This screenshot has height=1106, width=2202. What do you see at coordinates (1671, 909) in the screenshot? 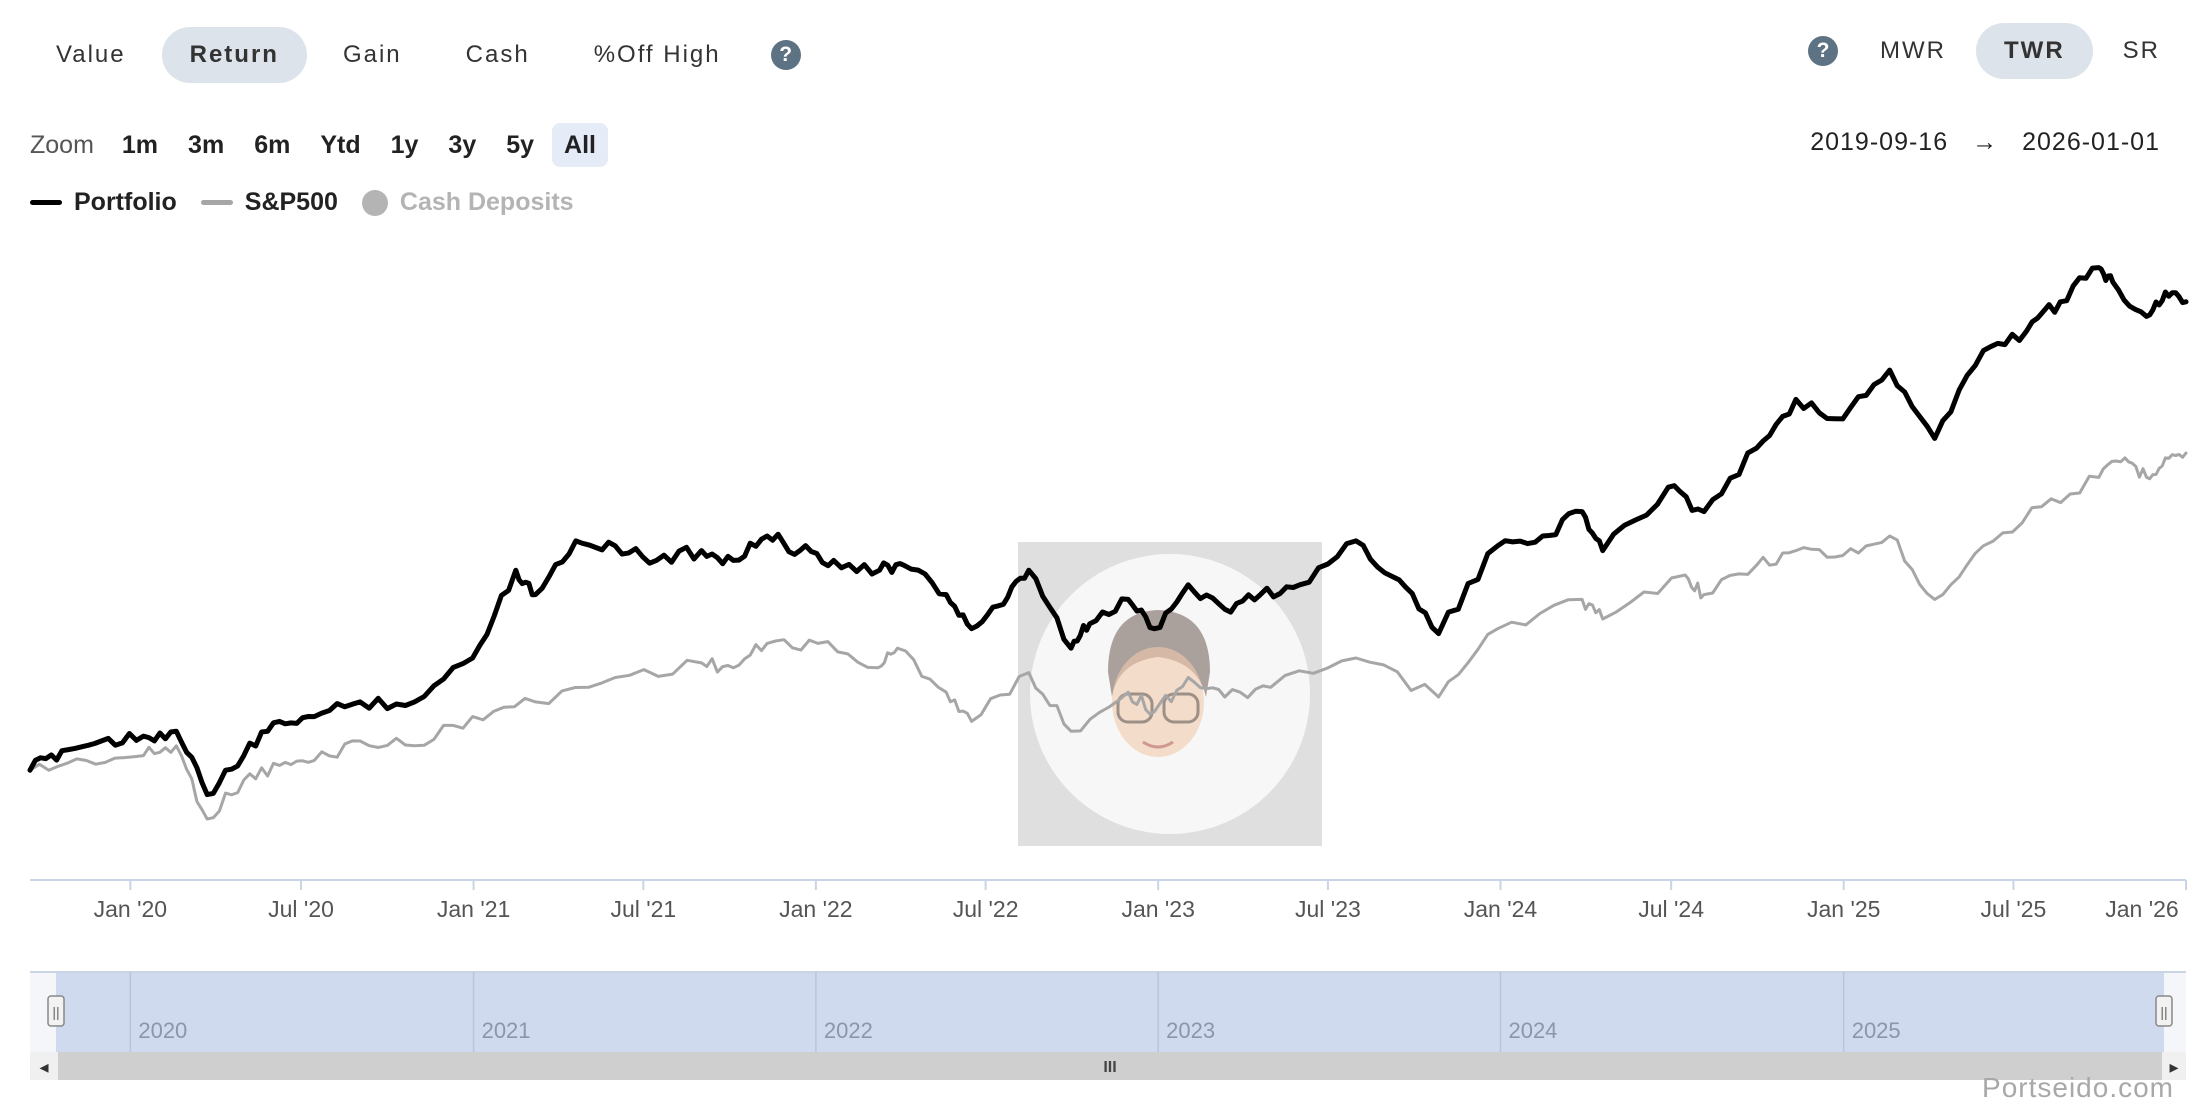
I see `x-tick-label: Jul '24` at bounding box center [1671, 909].